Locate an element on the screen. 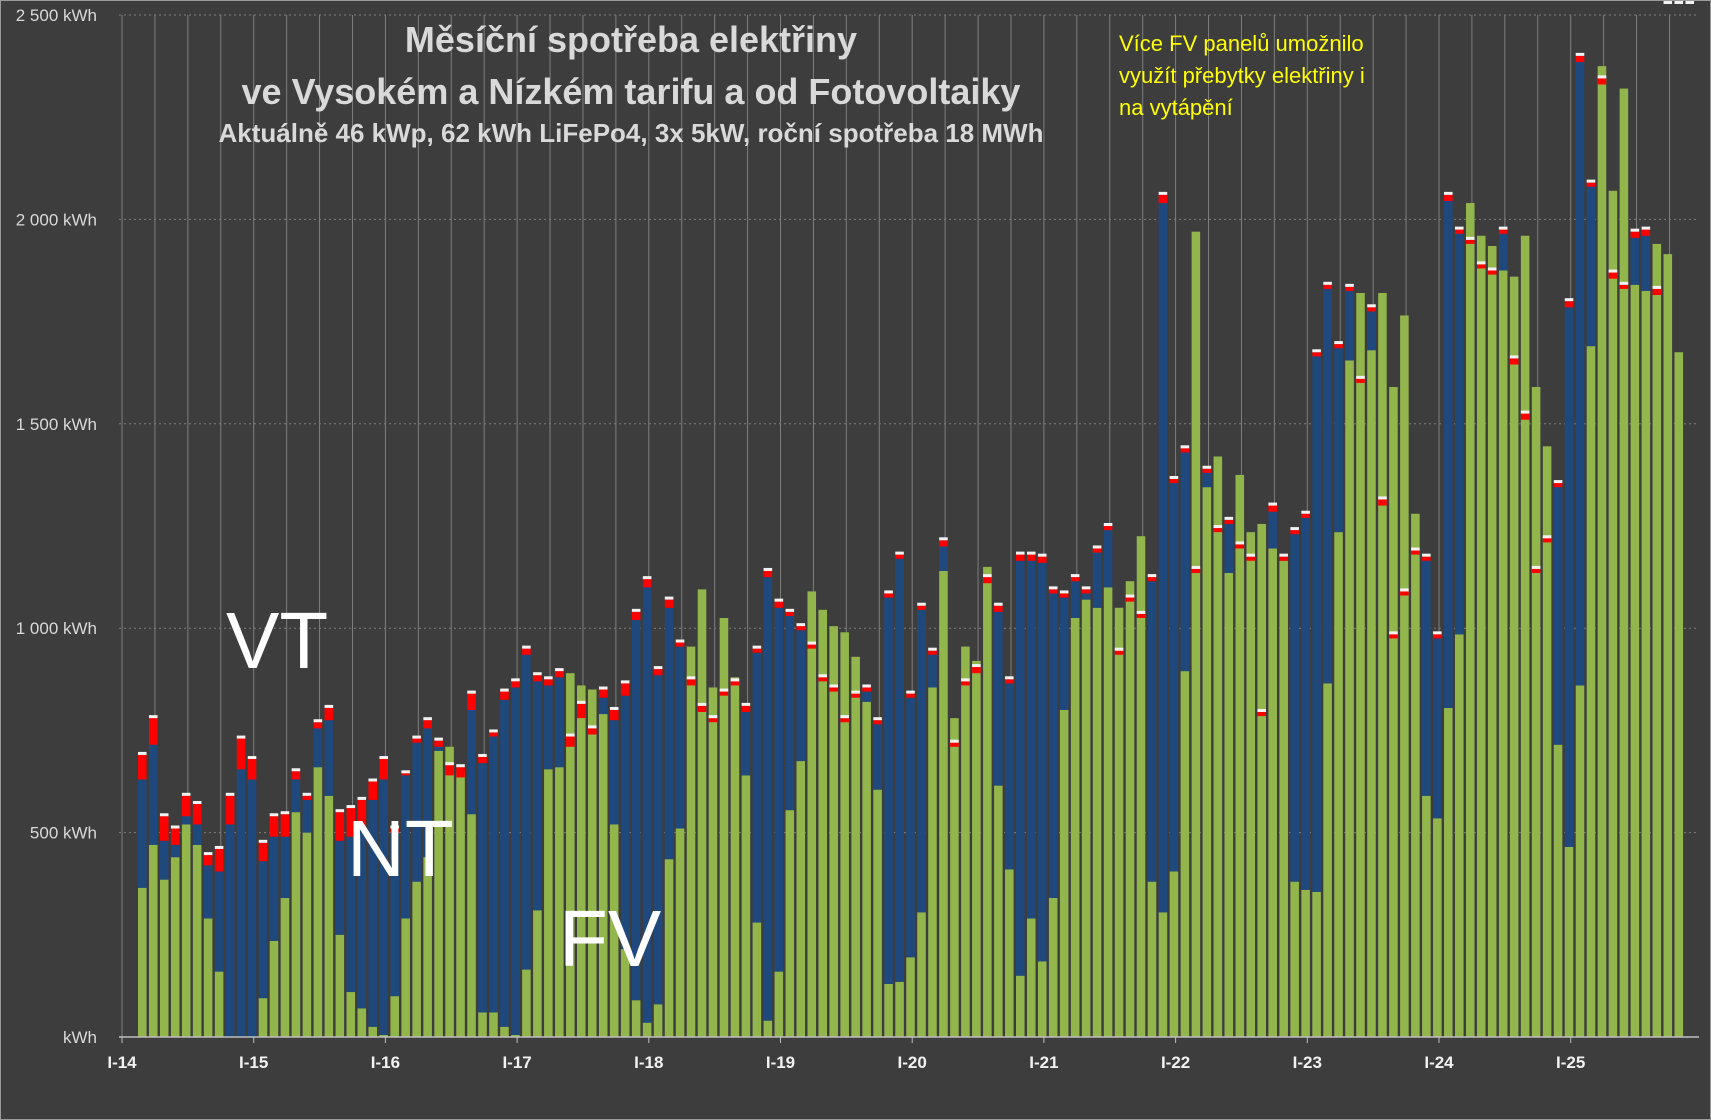 The width and height of the screenshot is (1711, 1120). y-tick-label: 500 kWh is located at coordinates (63, 833).